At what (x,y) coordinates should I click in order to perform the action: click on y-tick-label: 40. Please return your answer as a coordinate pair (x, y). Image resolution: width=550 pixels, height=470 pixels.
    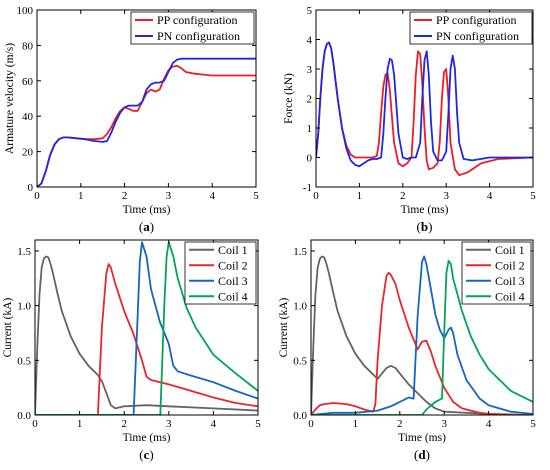
    Looking at the image, I should click on (28, 117).